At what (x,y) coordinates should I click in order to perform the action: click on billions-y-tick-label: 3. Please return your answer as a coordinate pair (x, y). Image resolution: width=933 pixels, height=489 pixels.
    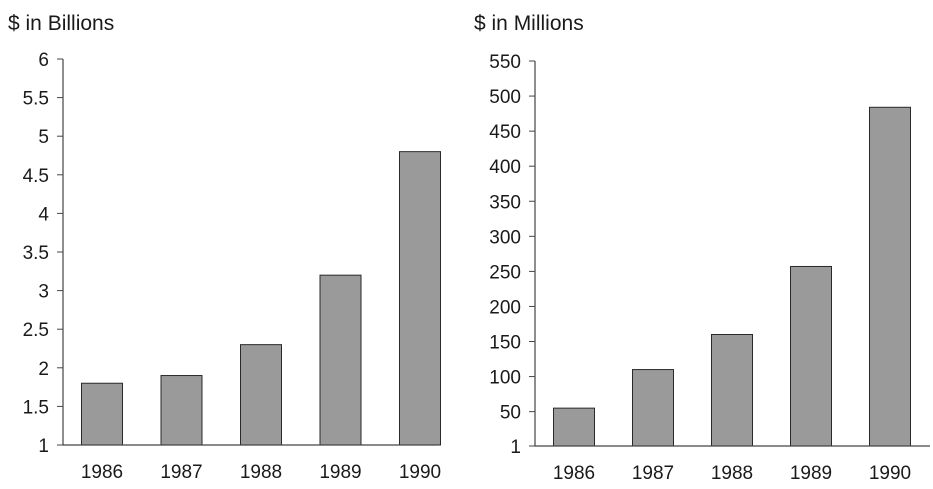
    Looking at the image, I should click on (43, 292).